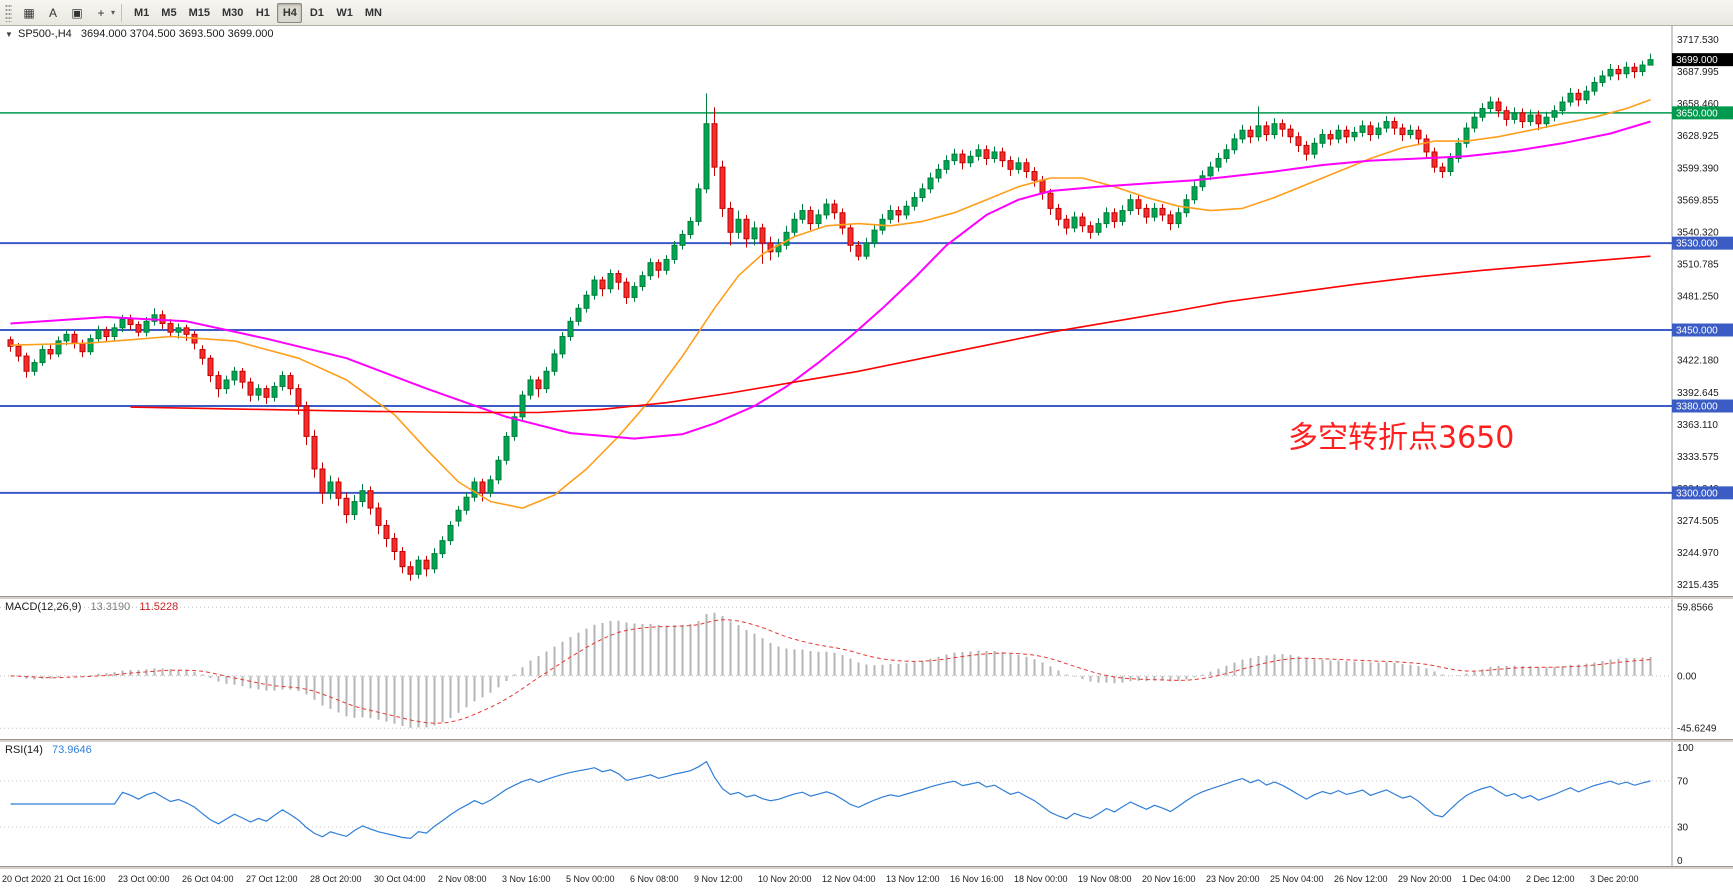  What do you see at coordinates (1105, 879) in the screenshot?
I see `time-label: 19 Nov 08:00` at bounding box center [1105, 879].